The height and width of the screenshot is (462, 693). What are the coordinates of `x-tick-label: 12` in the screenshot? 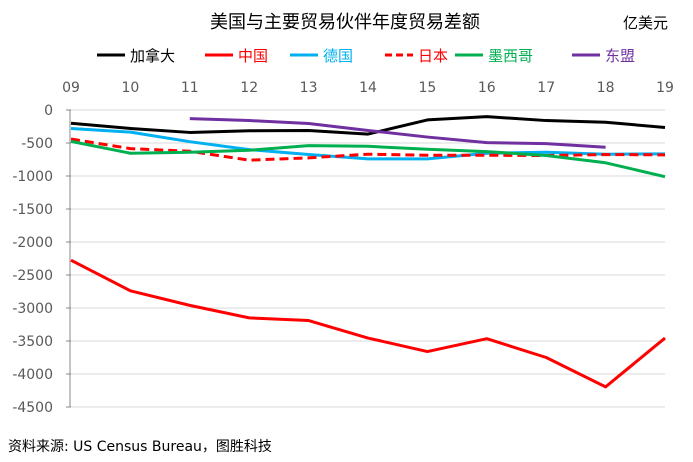 It's located at (249, 88).